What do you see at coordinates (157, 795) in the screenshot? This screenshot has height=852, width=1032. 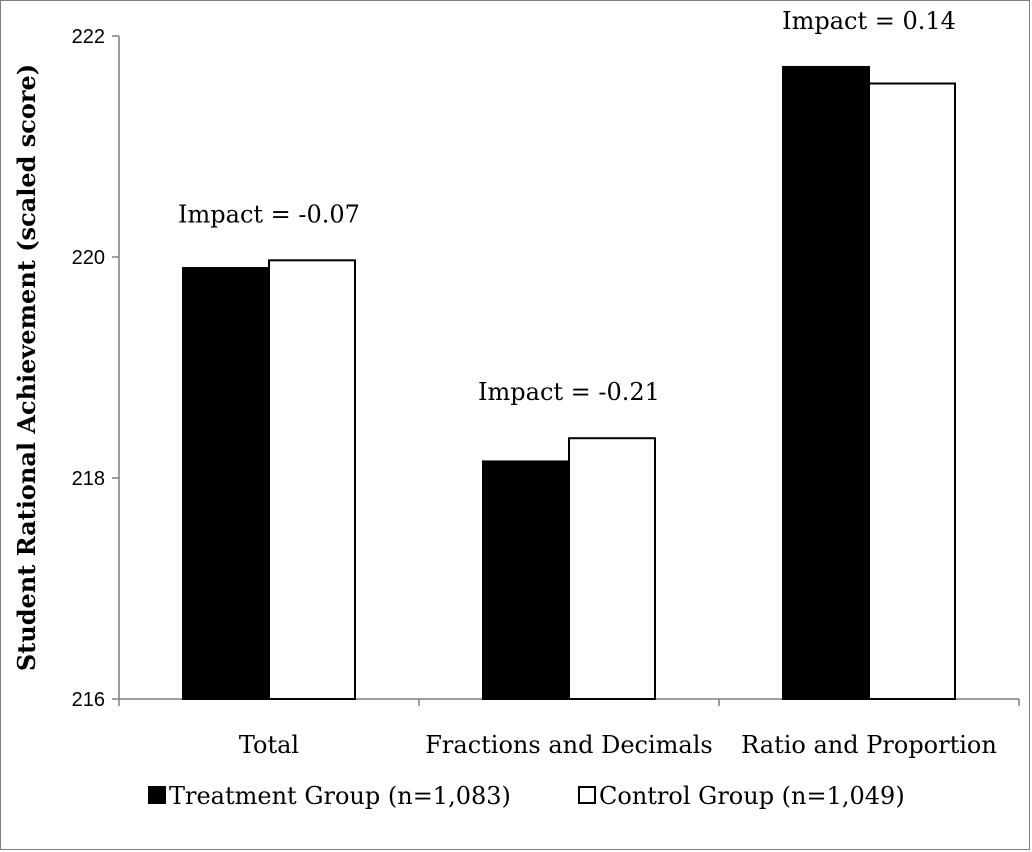 I see `legend-swatch-treatment` at bounding box center [157, 795].